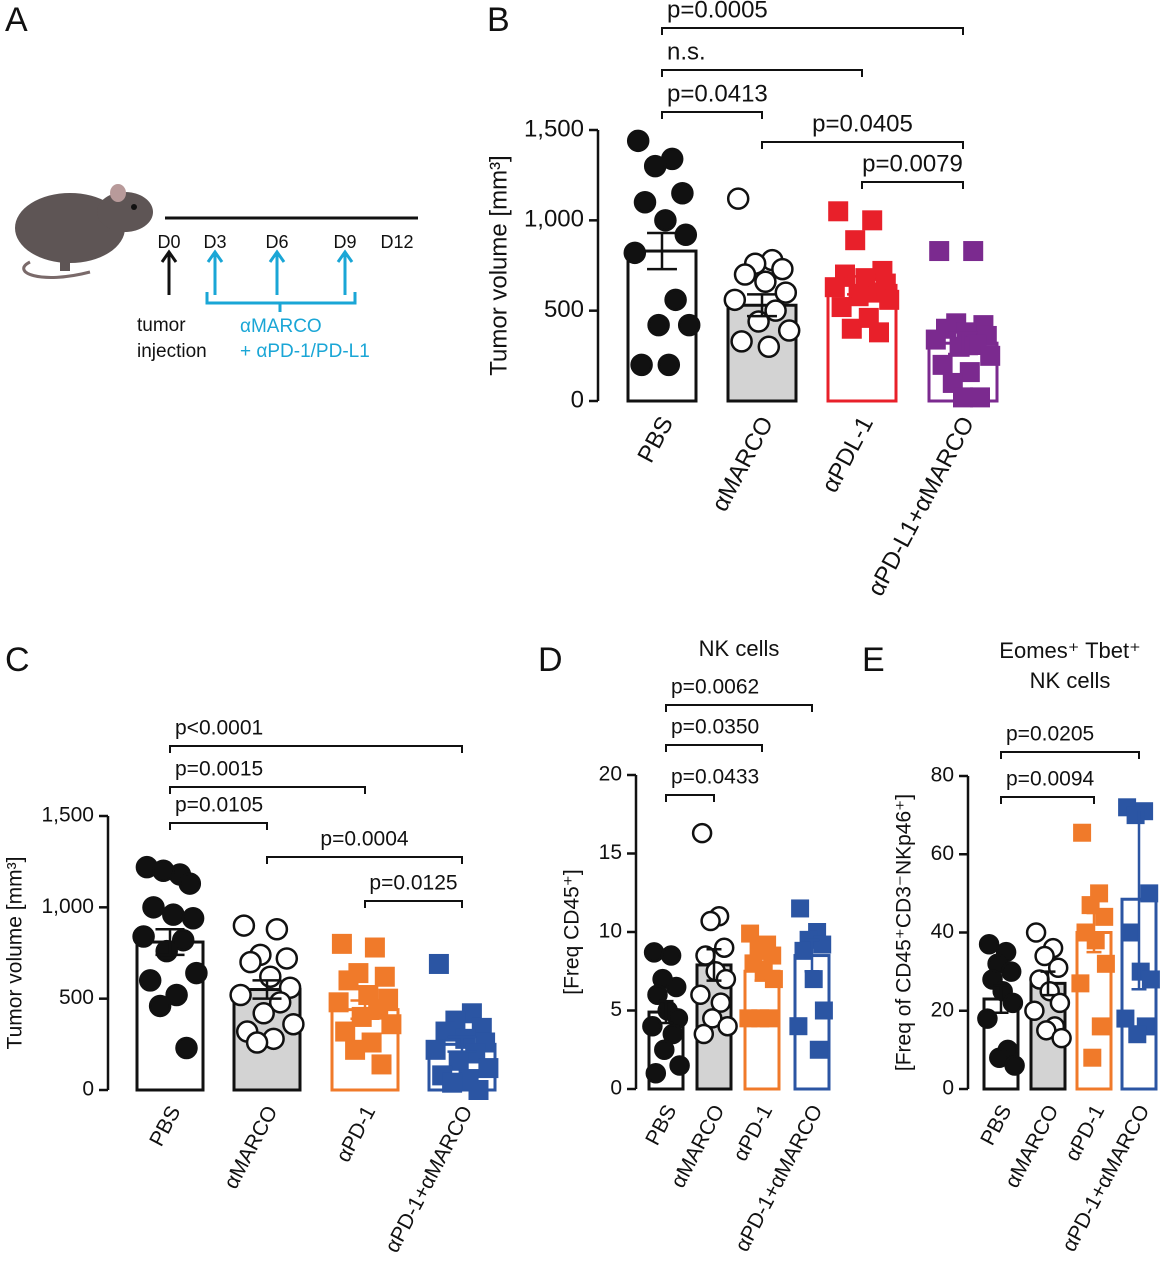 The height and width of the screenshot is (1280, 1168). Describe the element at coordinates (873, 660) in the screenshot. I see `panel-label: E` at that location.